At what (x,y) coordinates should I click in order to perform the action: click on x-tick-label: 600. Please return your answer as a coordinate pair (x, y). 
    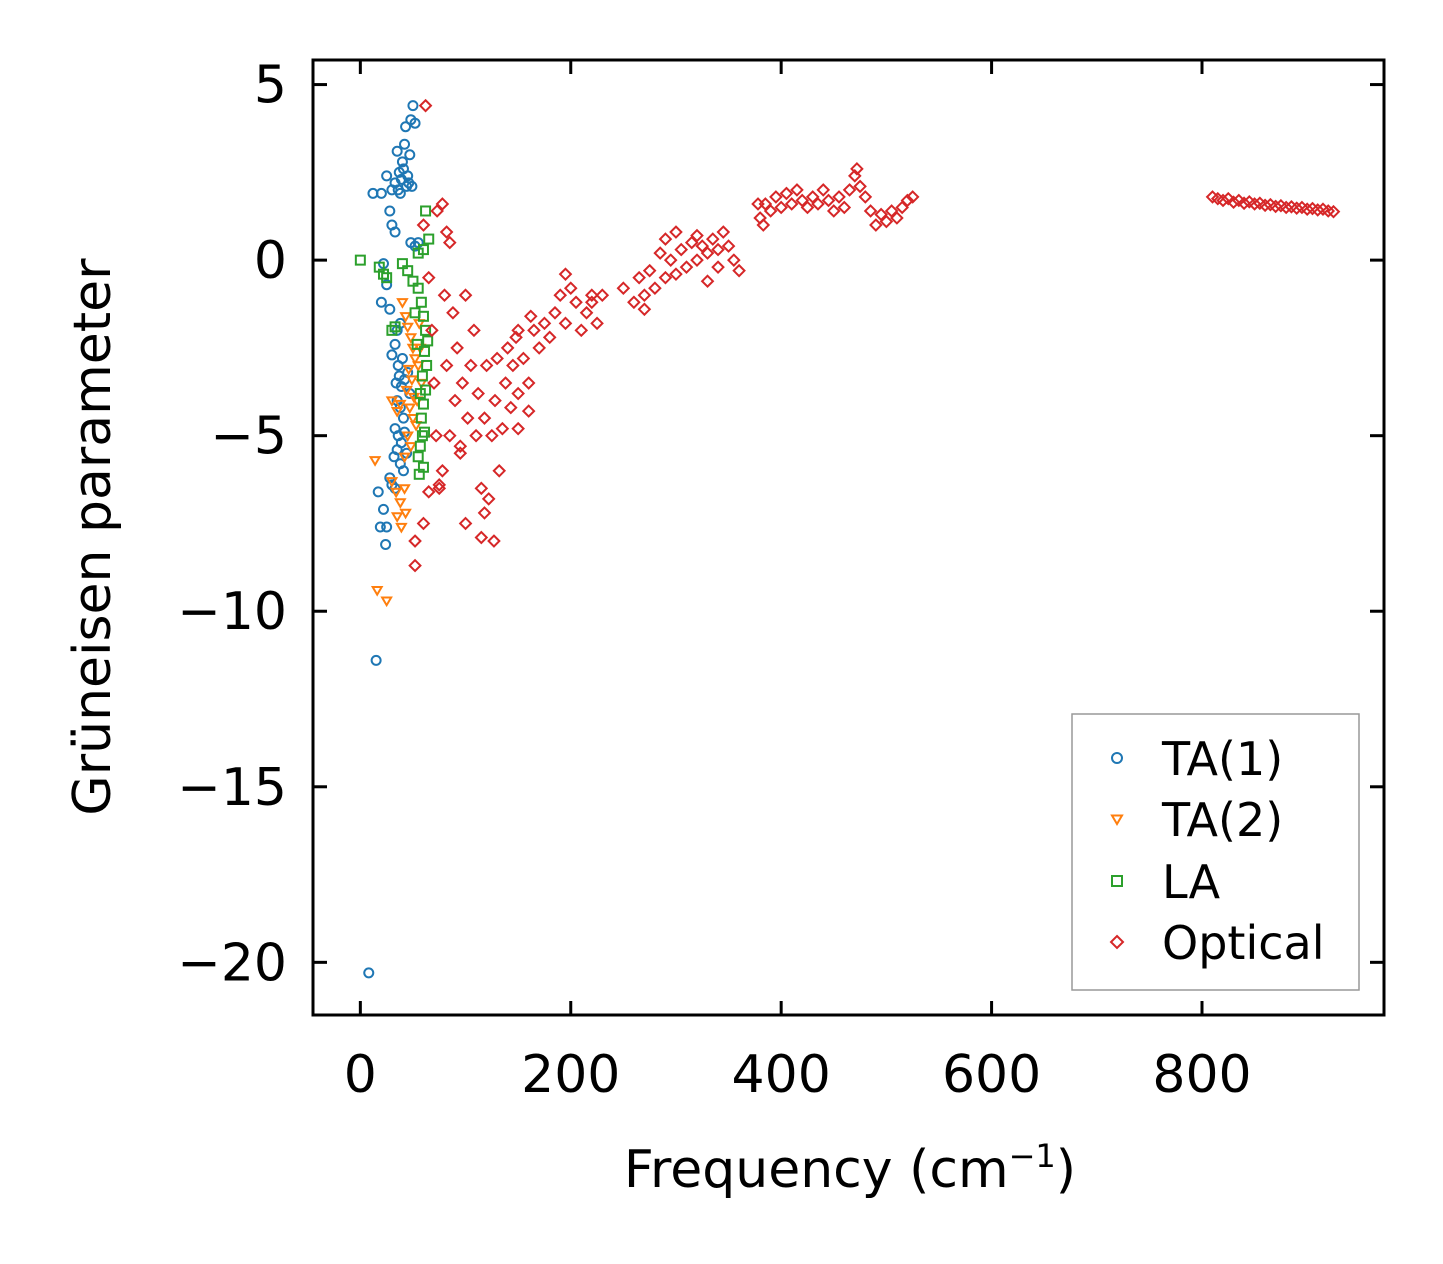
    Looking at the image, I should click on (991, 1075).